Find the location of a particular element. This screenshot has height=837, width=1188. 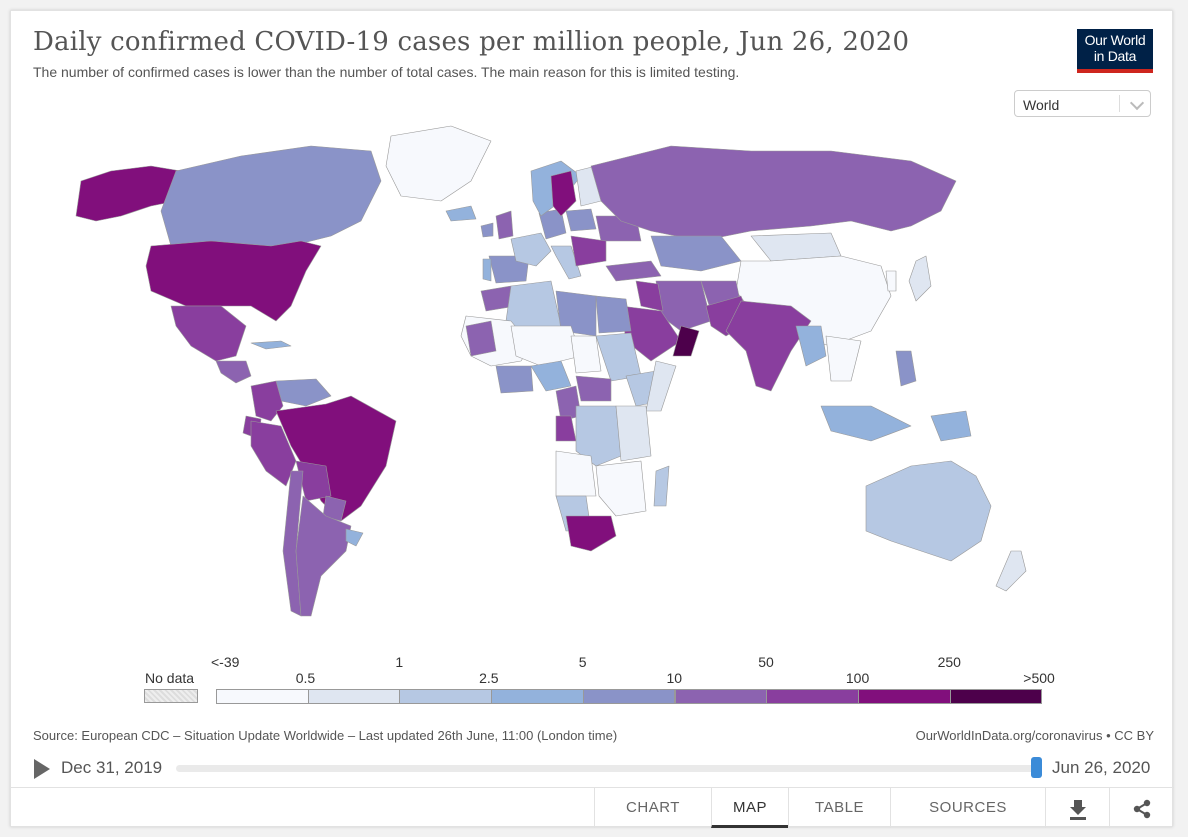

country-drc is located at coordinates (598, 436).